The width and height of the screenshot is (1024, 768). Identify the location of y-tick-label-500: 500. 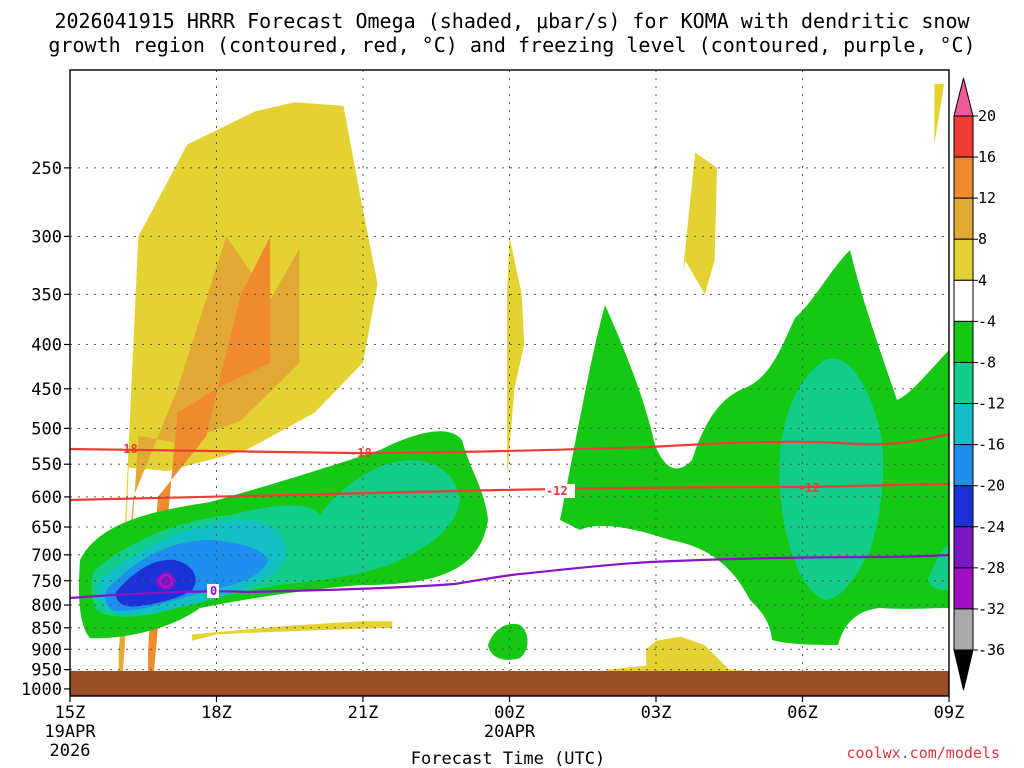
(46, 429).